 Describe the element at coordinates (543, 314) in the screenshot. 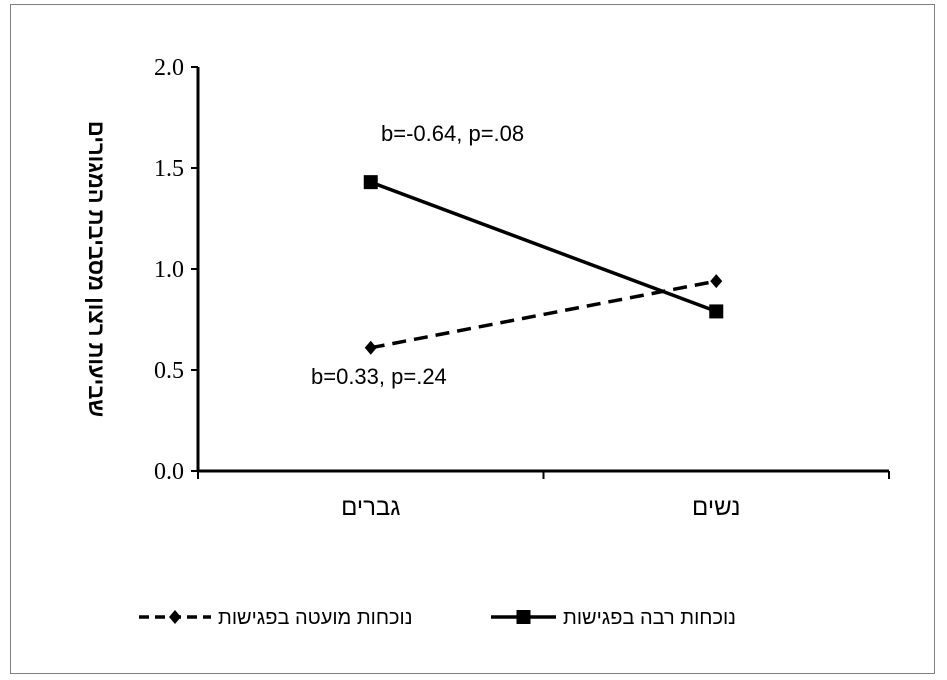

I see `series-line-few-attendance` at that location.